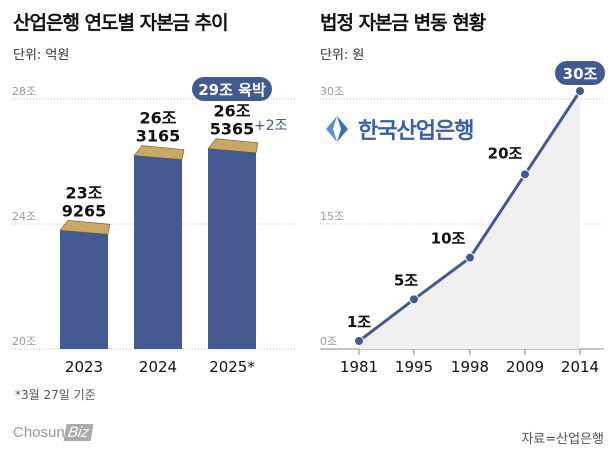  I want to click on right-chart-unit: 단위: 원, so click(342, 55).